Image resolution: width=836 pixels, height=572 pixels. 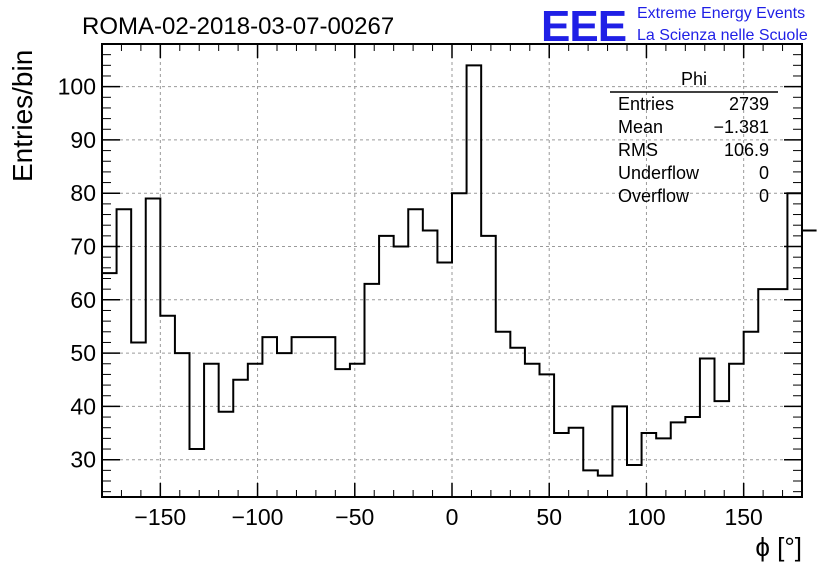 I want to click on y-tick-label: 70, so click(x=83, y=247).